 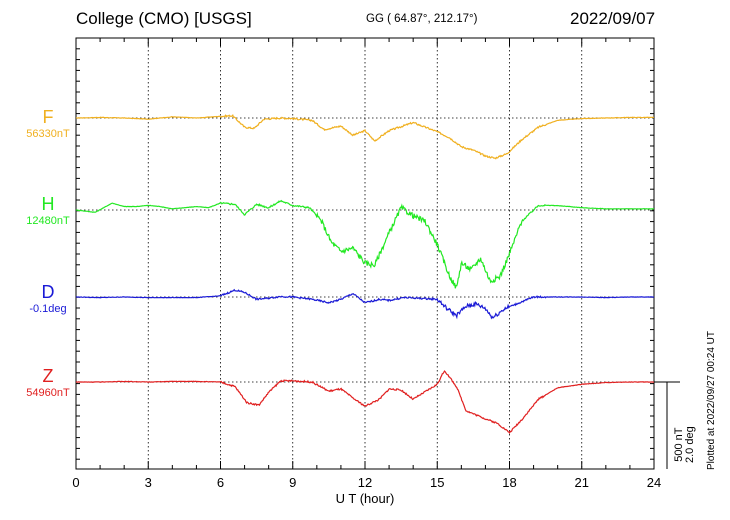 What do you see at coordinates (48, 204) in the screenshot?
I see `channel-name: H` at bounding box center [48, 204].